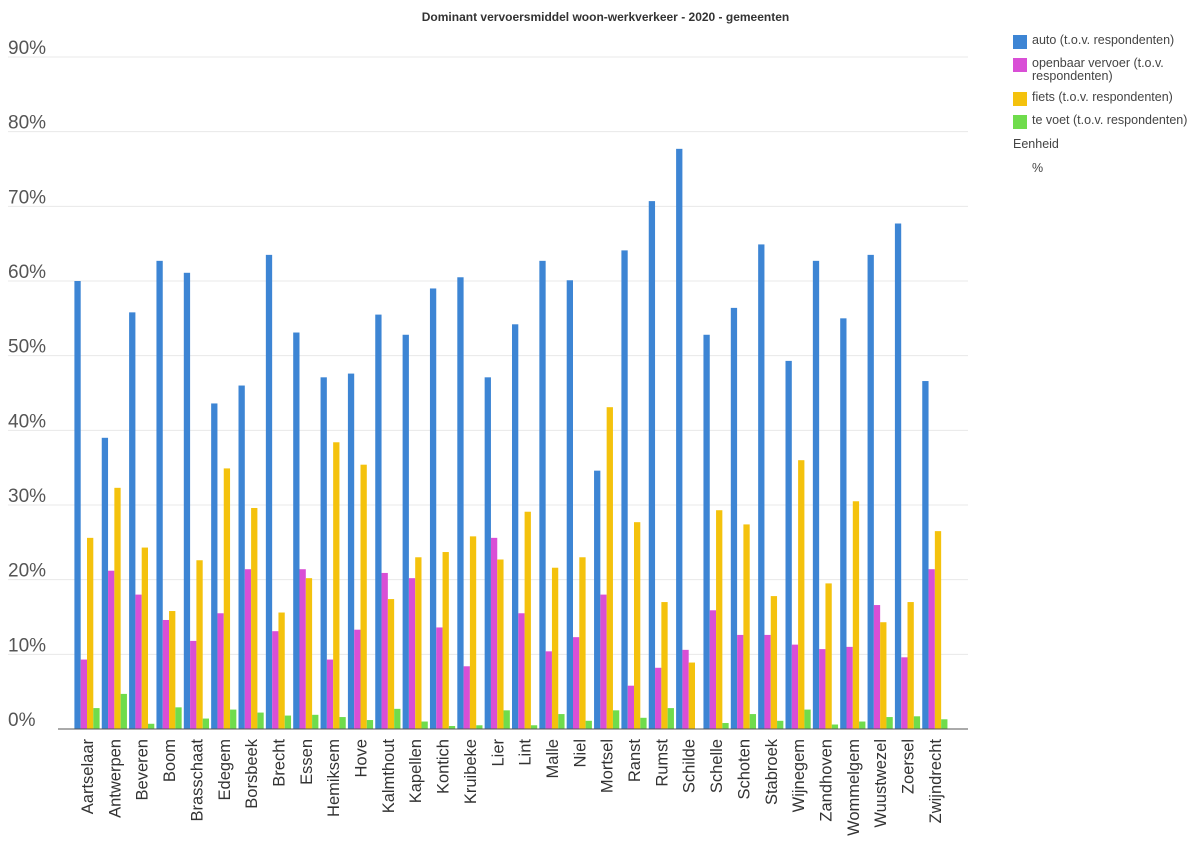 Image resolution: width=1203 pixels, height=858 pixels. What do you see at coordinates (444, 766) in the screenshot?
I see `x-tick-label: Kontich` at bounding box center [444, 766].